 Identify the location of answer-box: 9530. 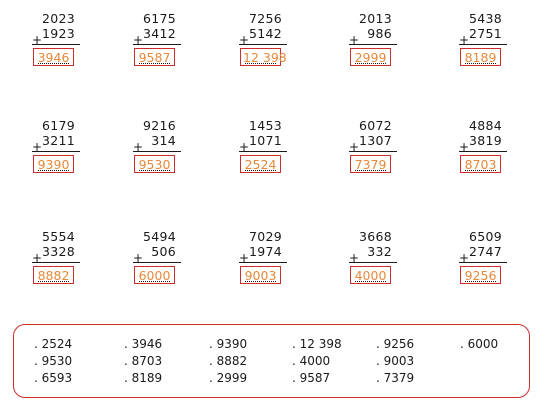
(154, 164).